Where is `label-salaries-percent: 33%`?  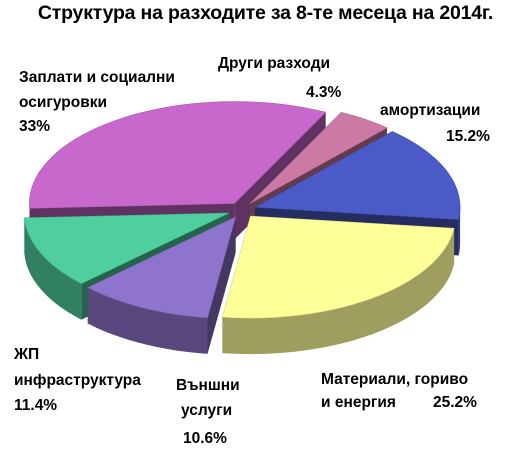 label-salaries-percent: 33% is located at coordinates (35, 126).